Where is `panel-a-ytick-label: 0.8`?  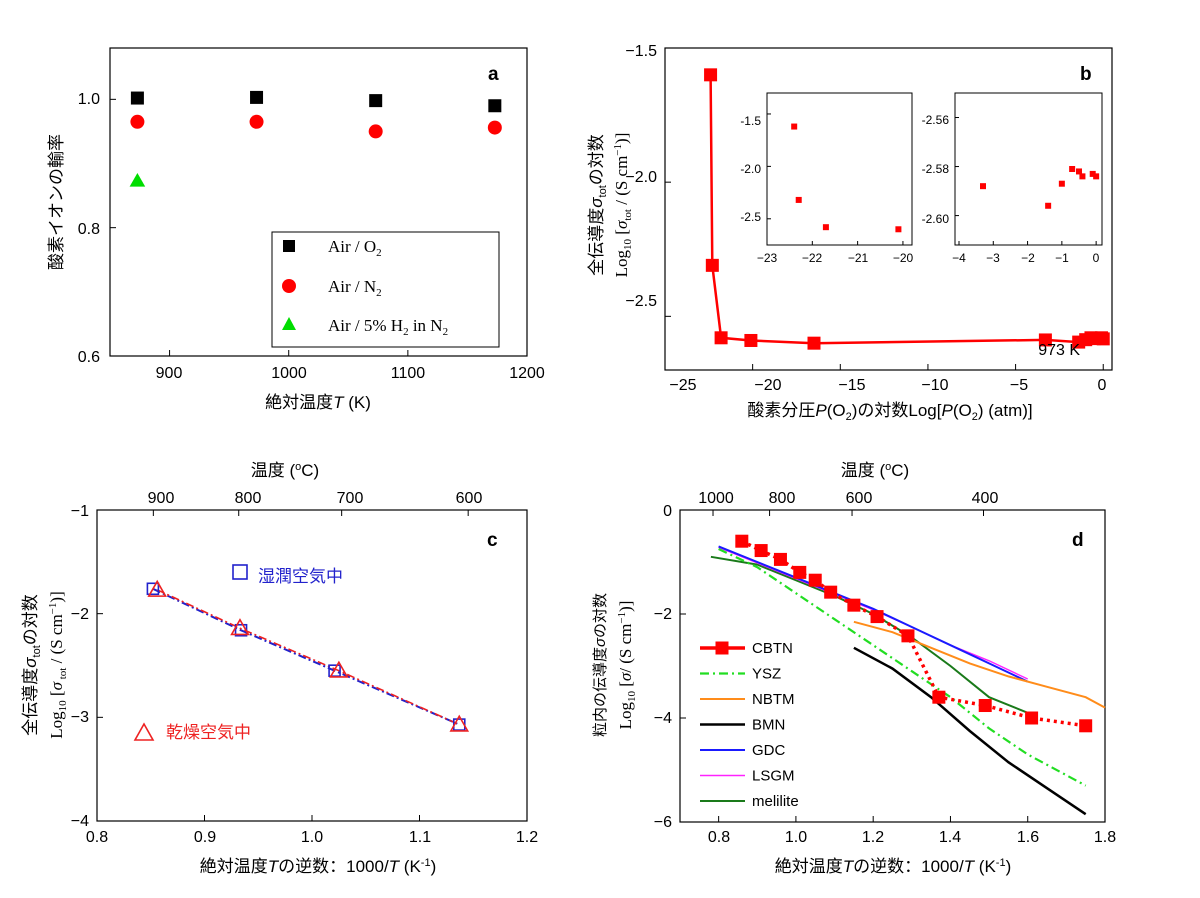 panel-a-ytick-label: 0.8 is located at coordinates (89, 229).